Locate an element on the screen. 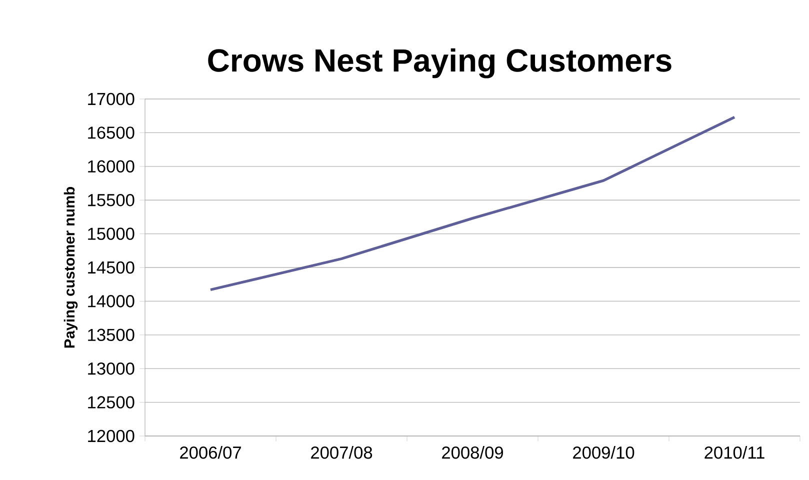 The image size is (809, 480). y-tick-label: 14500 is located at coordinates (111, 267).